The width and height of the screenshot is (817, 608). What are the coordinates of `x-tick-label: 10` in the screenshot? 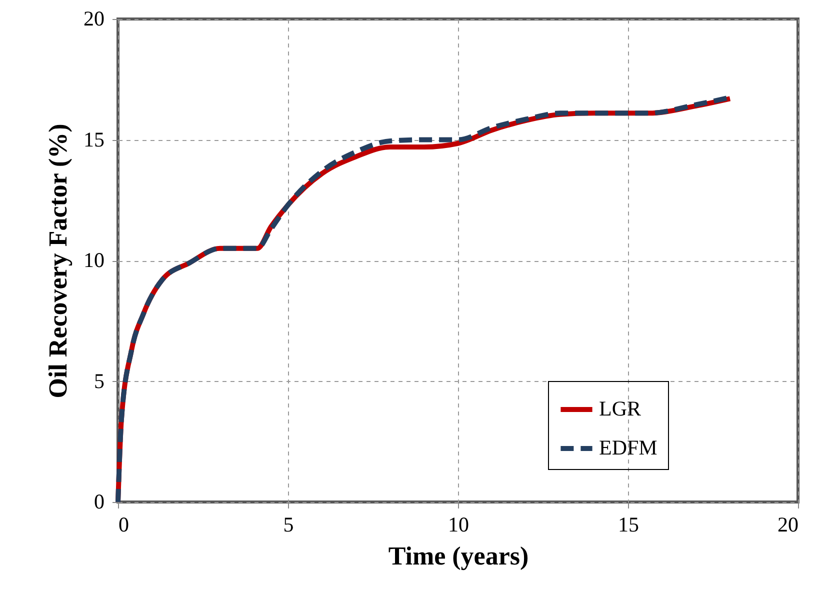 It's located at (458, 524).